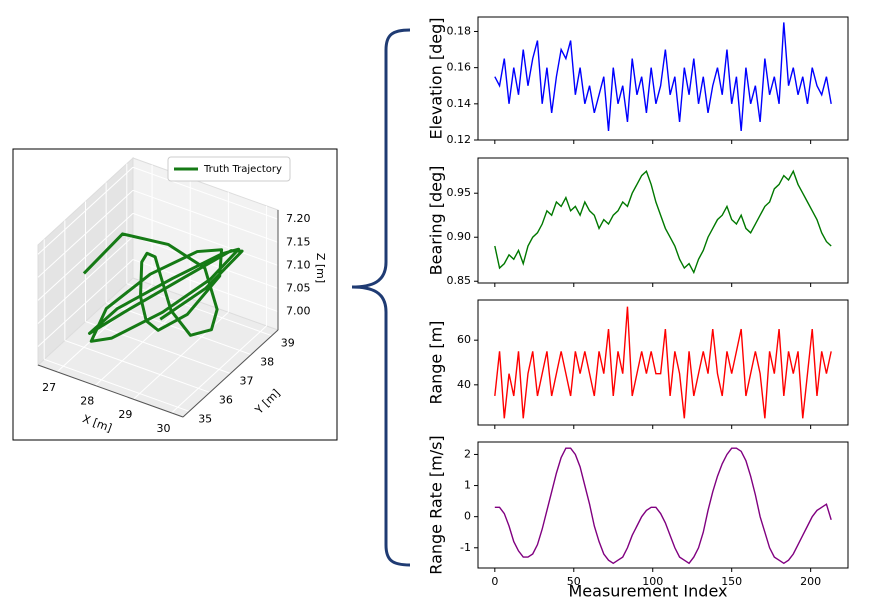 The image size is (893, 610). What do you see at coordinates (459, 30) in the screenshot?
I see `y-tick-label: 0.18` at bounding box center [459, 30].